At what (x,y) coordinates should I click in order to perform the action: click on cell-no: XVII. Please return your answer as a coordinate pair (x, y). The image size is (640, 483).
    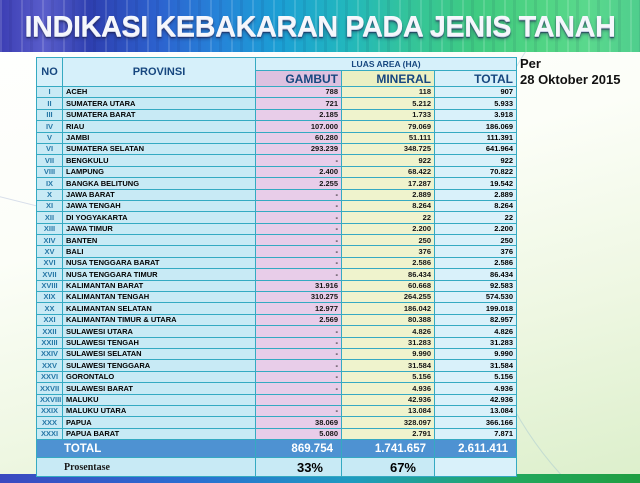
    Looking at the image, I should click on (49, 274).